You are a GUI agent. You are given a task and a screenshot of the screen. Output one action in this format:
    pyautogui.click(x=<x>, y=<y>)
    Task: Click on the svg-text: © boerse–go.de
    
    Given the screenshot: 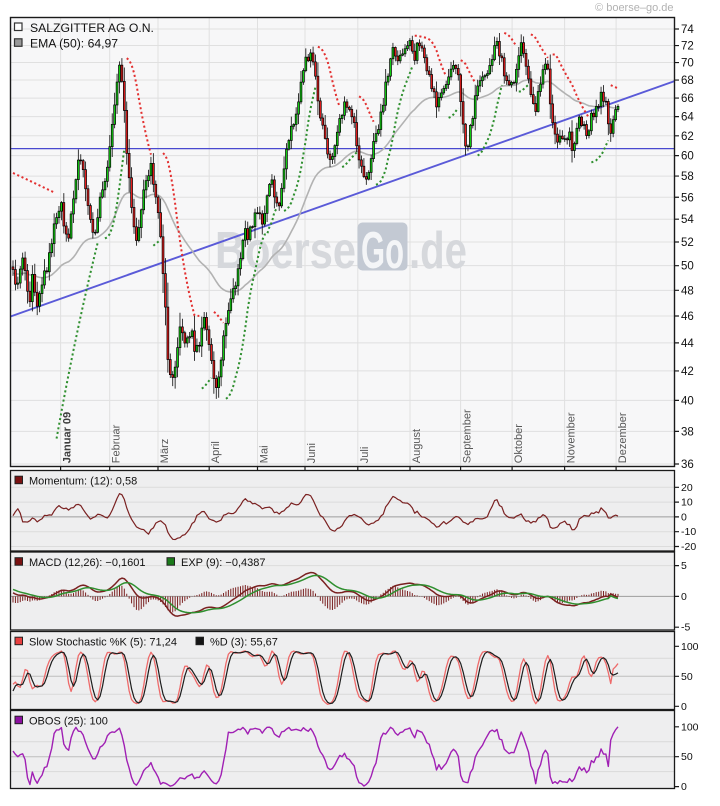 What is the action you would take?
    pyautogui.click(x=634, y=8)
    